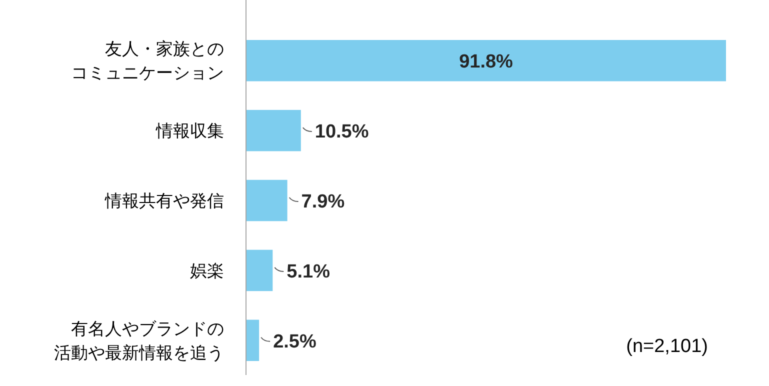 Image resolution: width=769 pixels, height=386 pixels. What do you see at coordinates (139, 340) in the screenshot?
I see `y-tick-label: 有名人やブランドの活動や最新情報を追う` at bounding box center [139, 340].